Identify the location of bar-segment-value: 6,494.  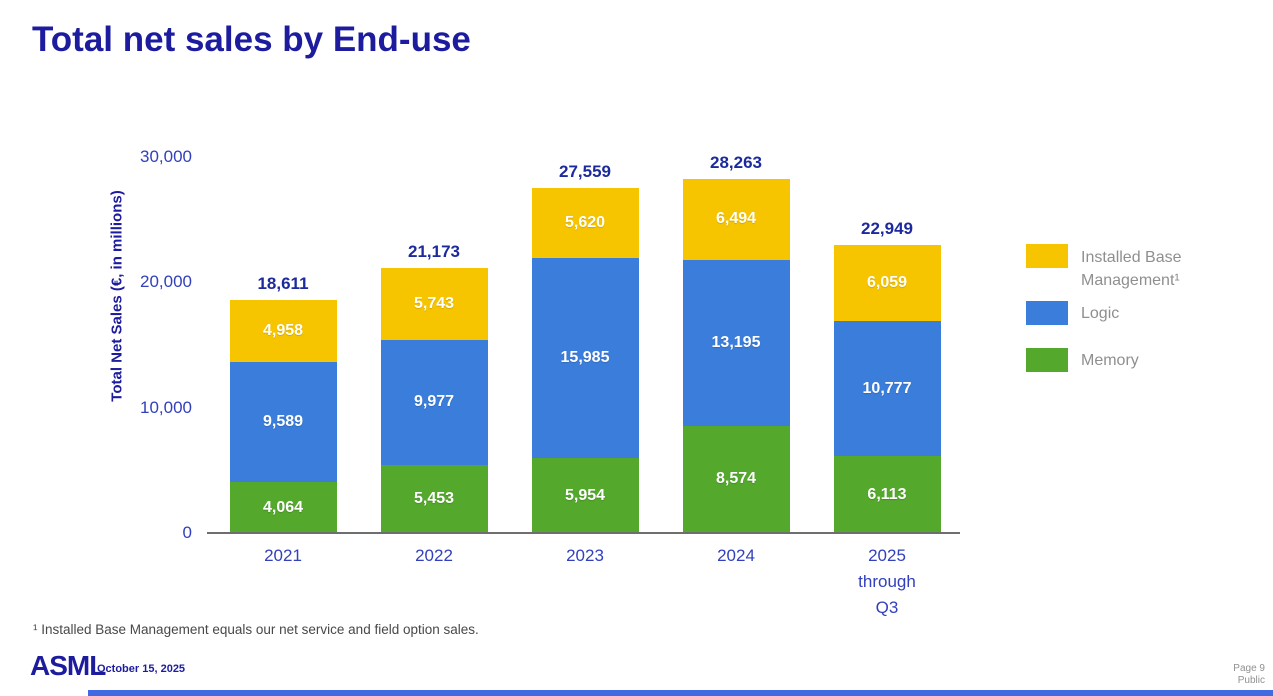
(736, 219).